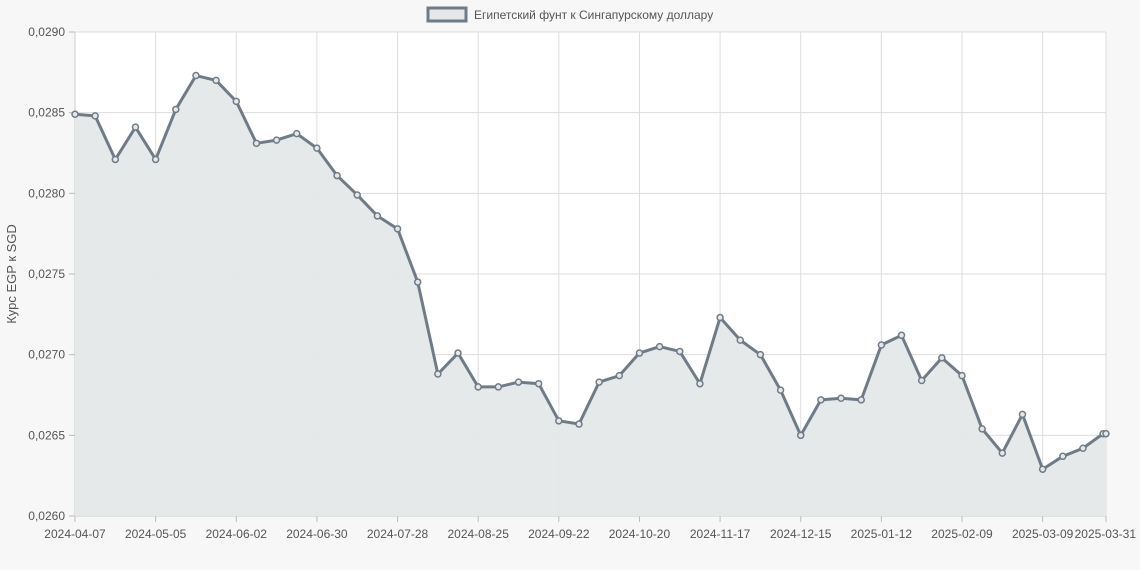  Describe the element at coordinates (447, 14) in the screenshot. I see `legend-swatch` at that location.